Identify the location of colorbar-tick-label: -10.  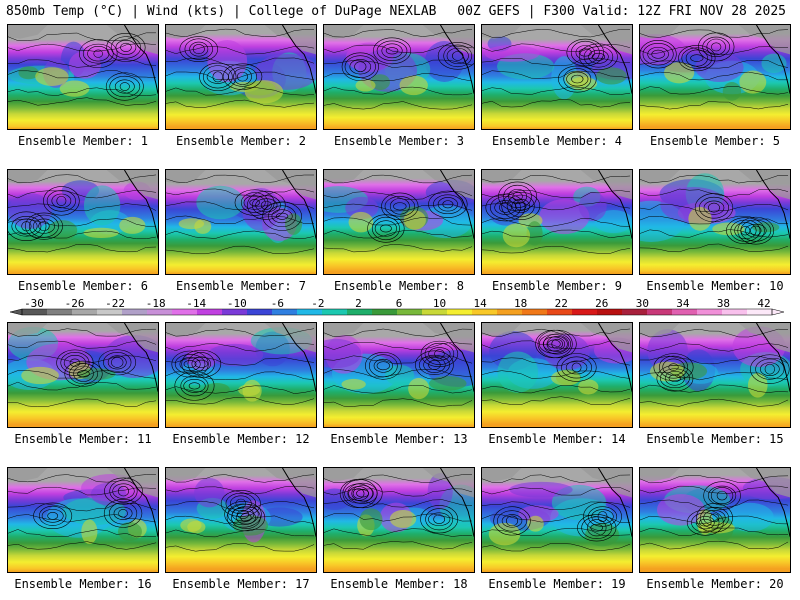
(237, 303).